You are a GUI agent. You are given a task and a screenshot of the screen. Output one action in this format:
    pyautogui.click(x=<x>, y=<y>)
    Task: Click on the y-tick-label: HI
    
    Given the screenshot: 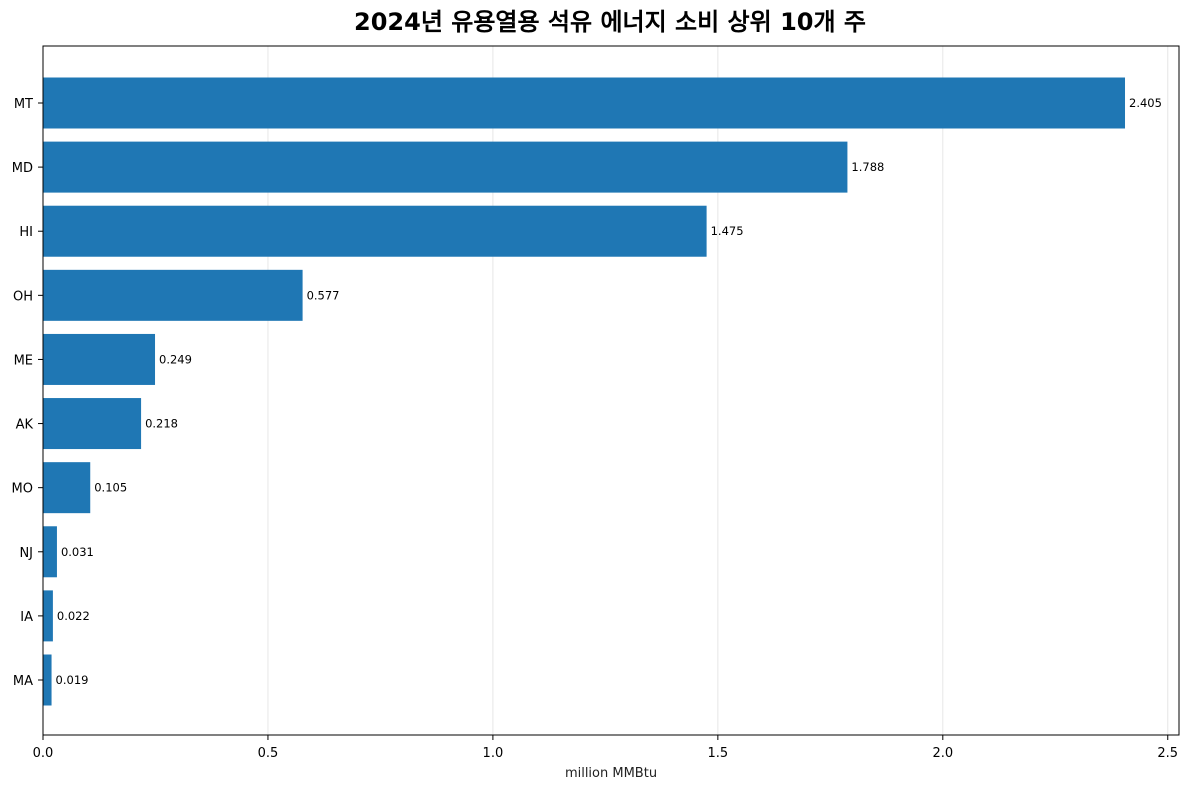 What is the action you would take?
    pyautogui.click(x=26, y=232)
    